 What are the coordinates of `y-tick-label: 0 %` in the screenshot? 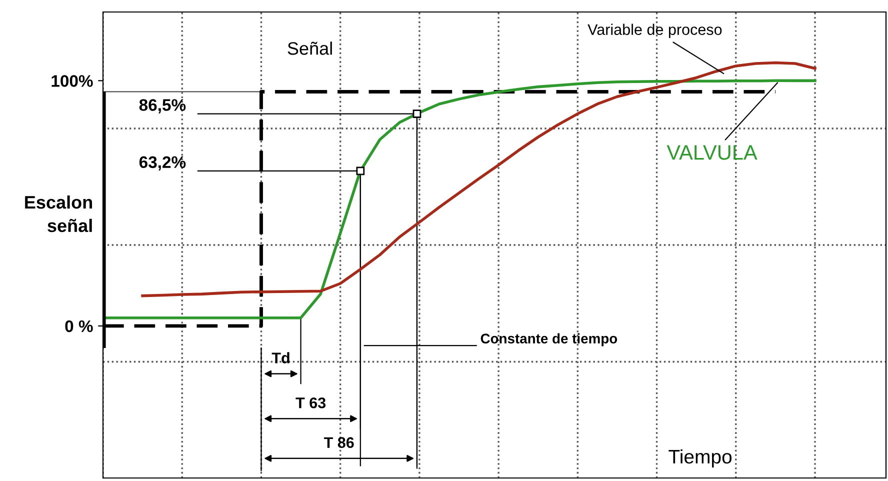 It's located at (79, 326).